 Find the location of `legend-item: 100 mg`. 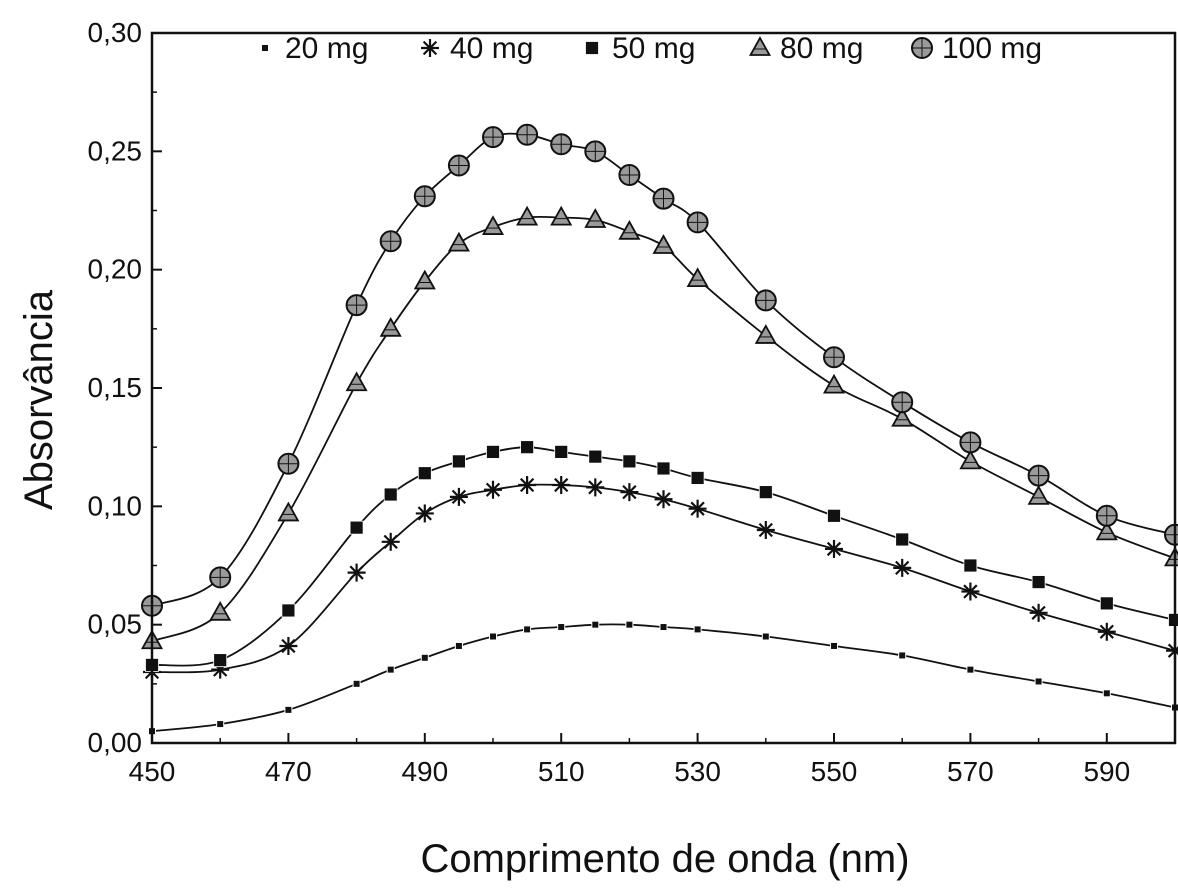

legend-item: 100 mg is located at coordinates (976, 48).